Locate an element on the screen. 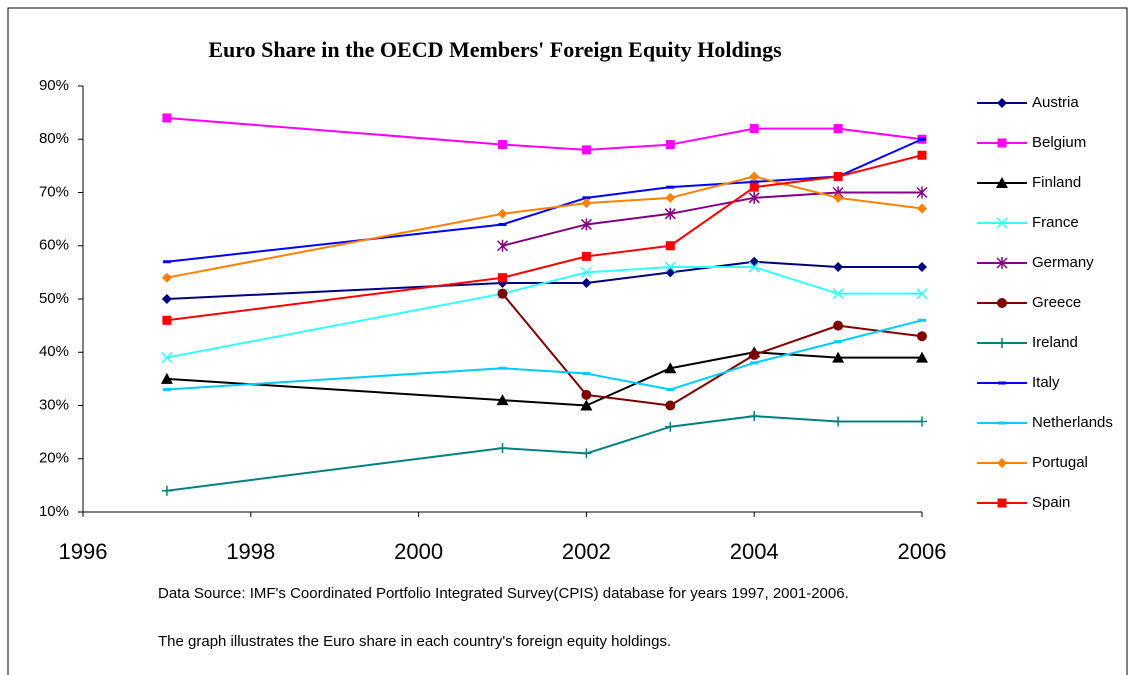 This screenshot has width=1135, height=675. y-tick-label: 10% is located at coordinates (54, 511).